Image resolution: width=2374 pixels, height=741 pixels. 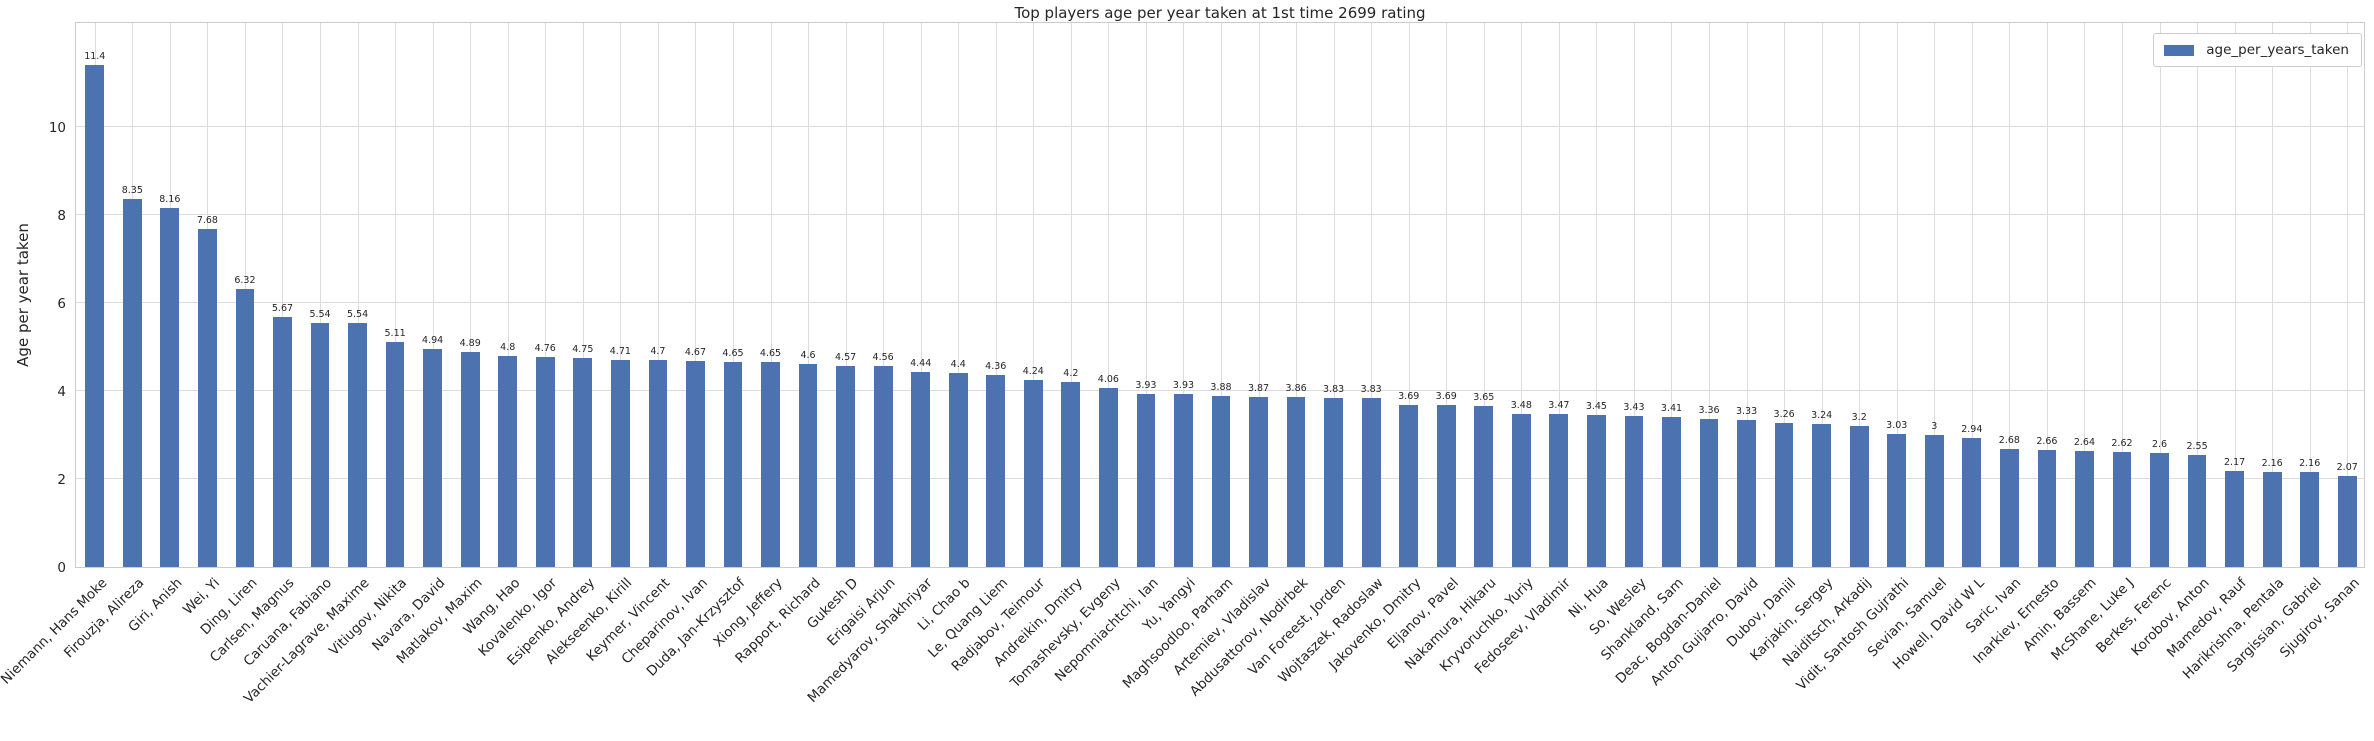 What do you see at coordinates (170, 199) in the screenshot?
I see `bar-value-label: 8.16` at bounding box center [170, 199].